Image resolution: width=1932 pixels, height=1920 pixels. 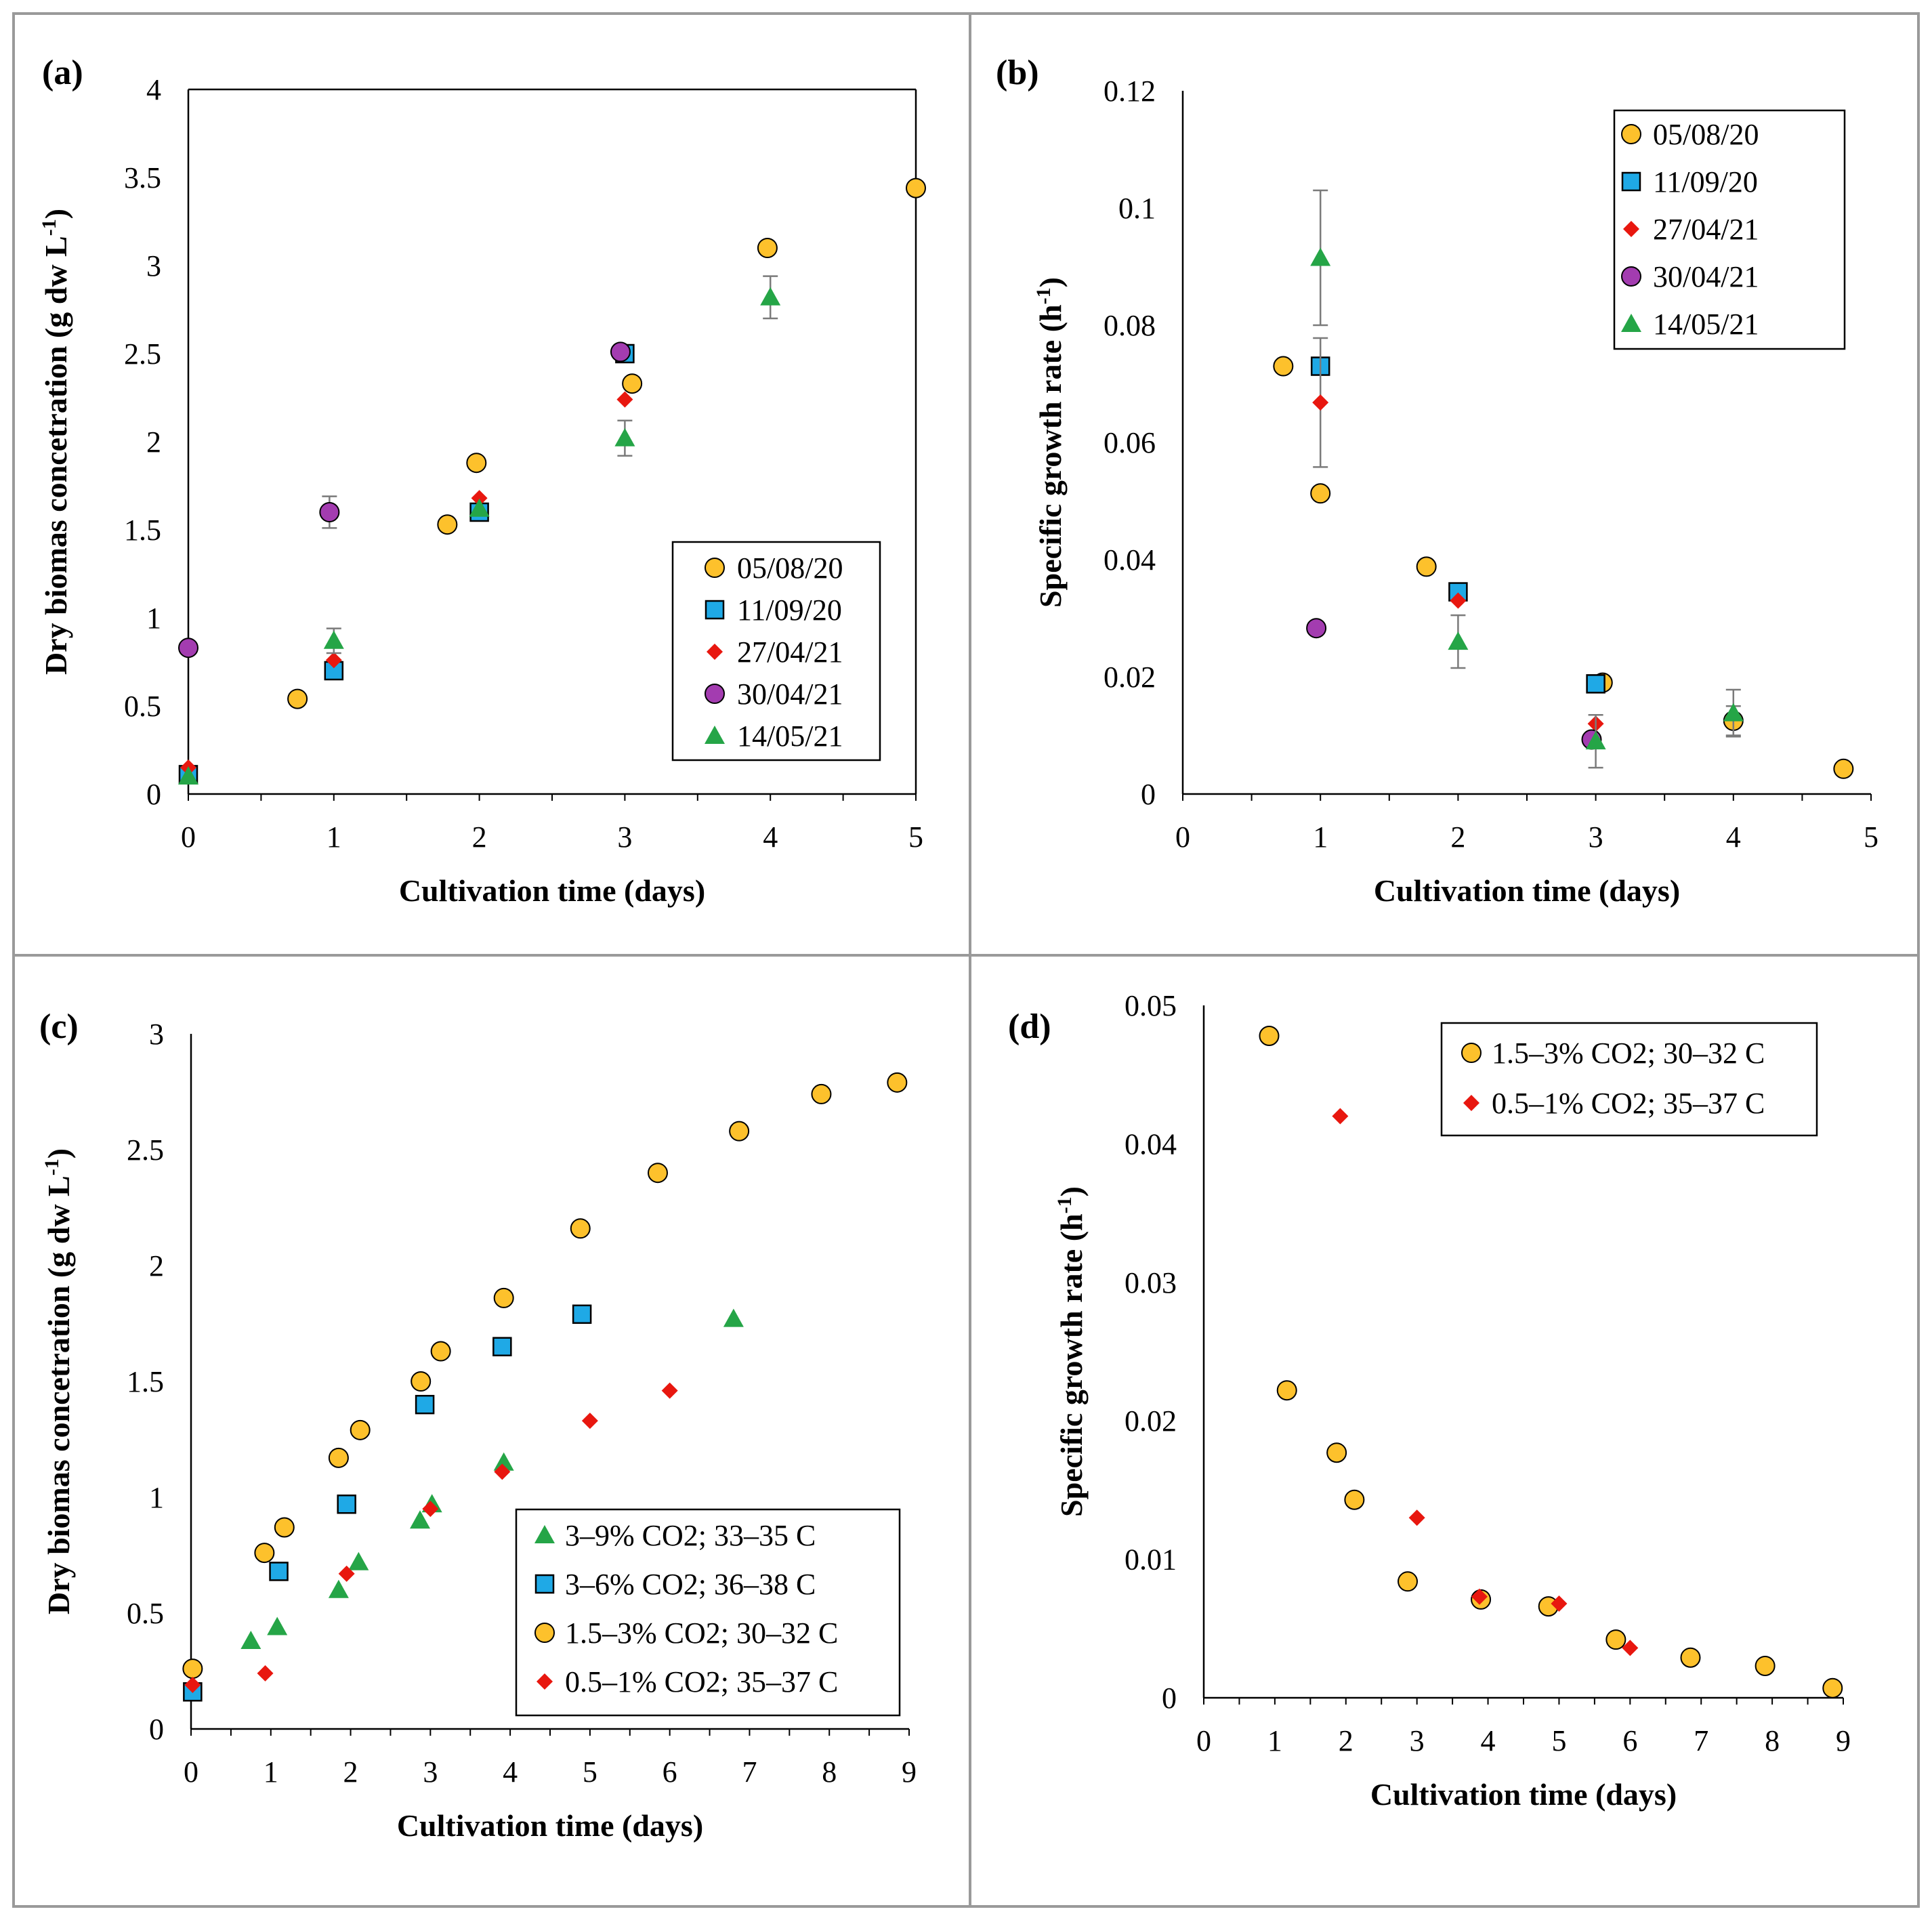 What do you see at coordinates (790, 652) in the screenshot?
I see `legend-label: 27/04/21` at bounding box center [790, 652].